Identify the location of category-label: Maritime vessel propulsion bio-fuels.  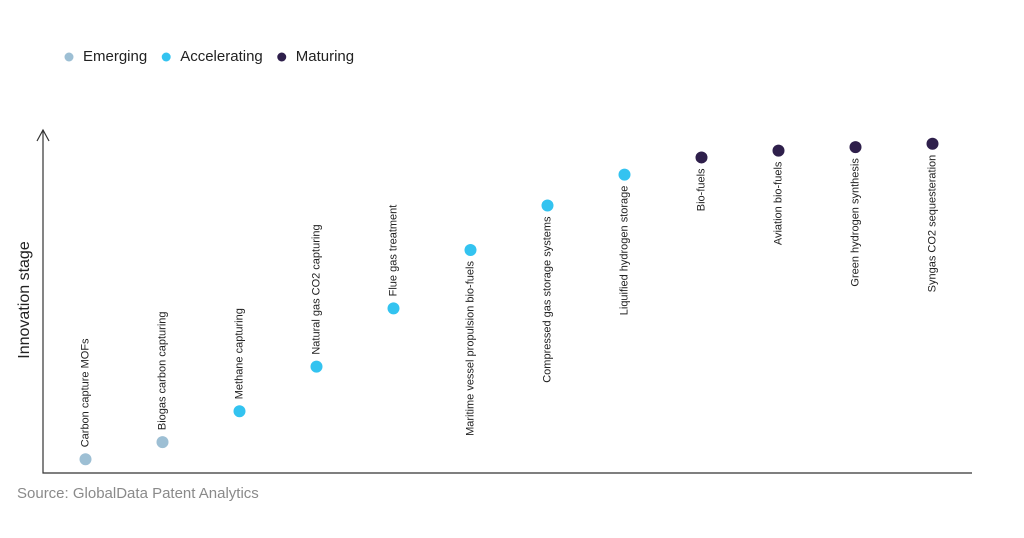
(470, 348).